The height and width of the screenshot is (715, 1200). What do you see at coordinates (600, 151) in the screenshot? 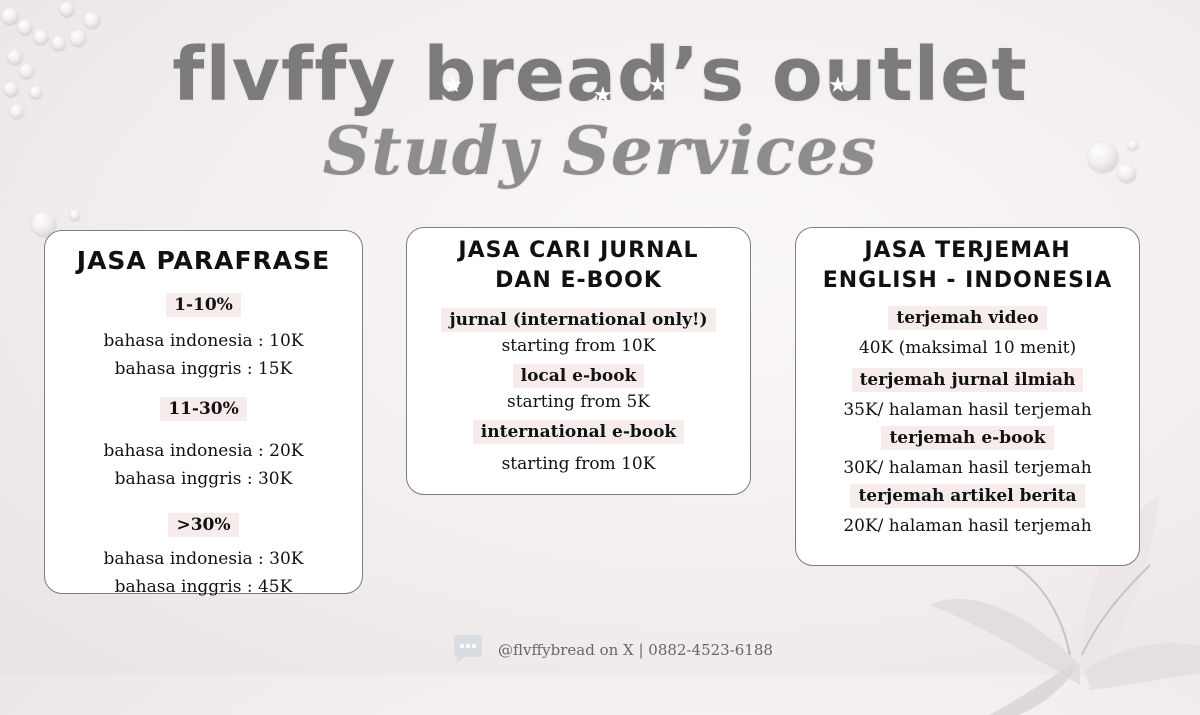
I see `page-subtitle: Study Services` at bounding box center [600, 151].